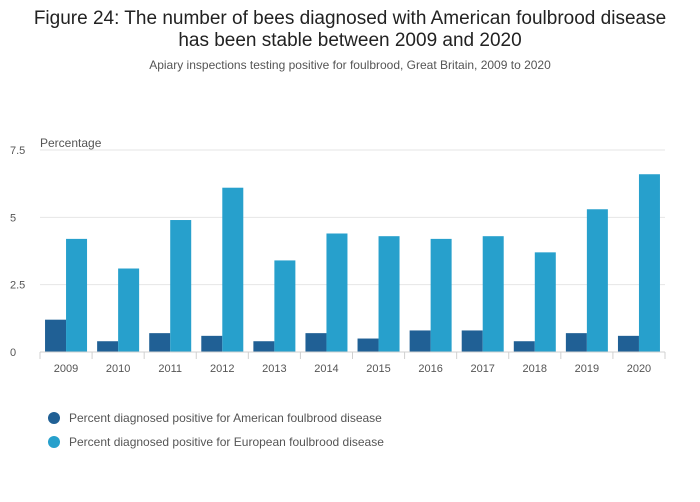 Image resolution: width=700 pixels, height=502 pixels. Describe the element at coordinates (378, 369) in the screenshot. I see `x-tick-label: 2015` at that location.